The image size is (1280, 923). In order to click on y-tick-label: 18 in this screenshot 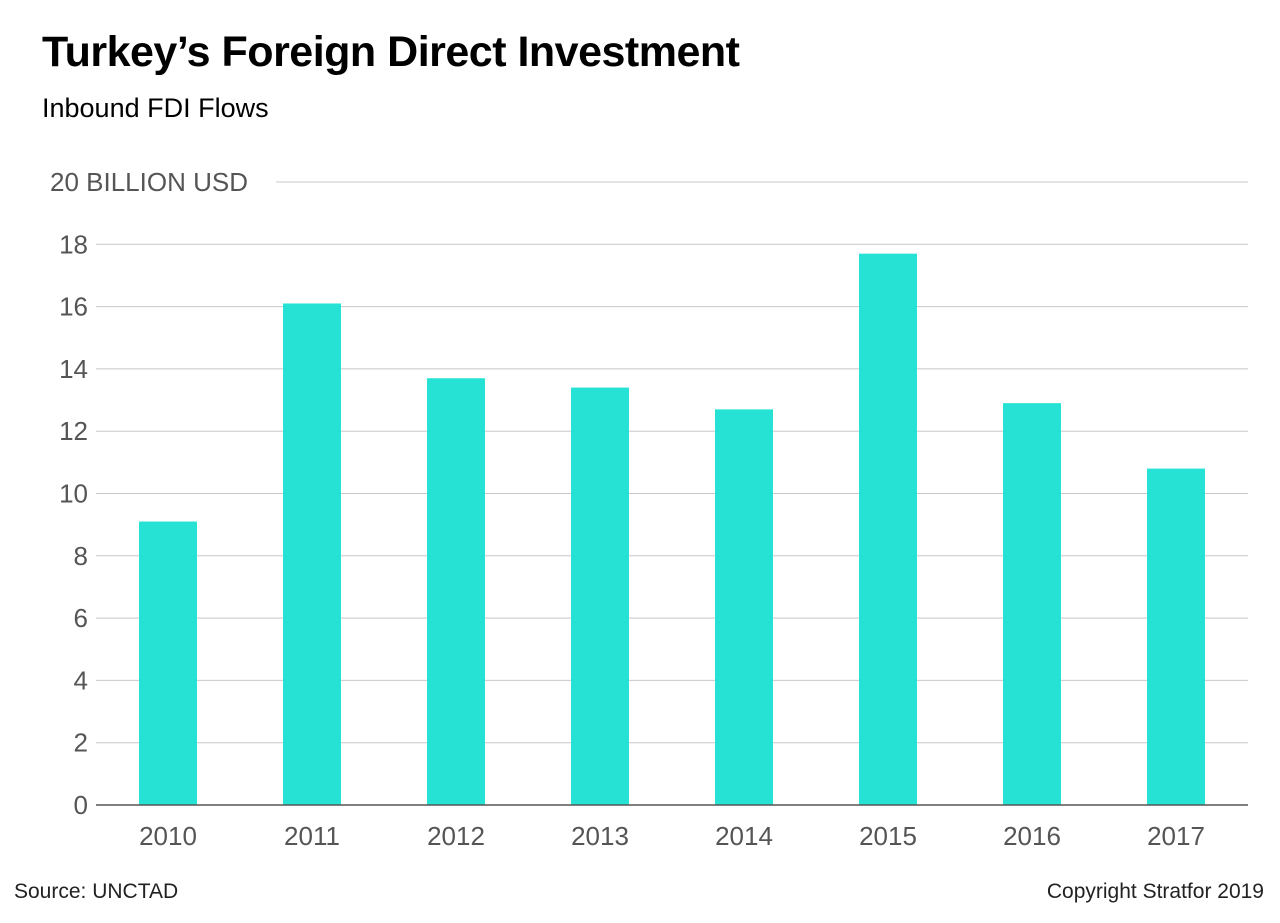, I will do `click(73, 244)`.